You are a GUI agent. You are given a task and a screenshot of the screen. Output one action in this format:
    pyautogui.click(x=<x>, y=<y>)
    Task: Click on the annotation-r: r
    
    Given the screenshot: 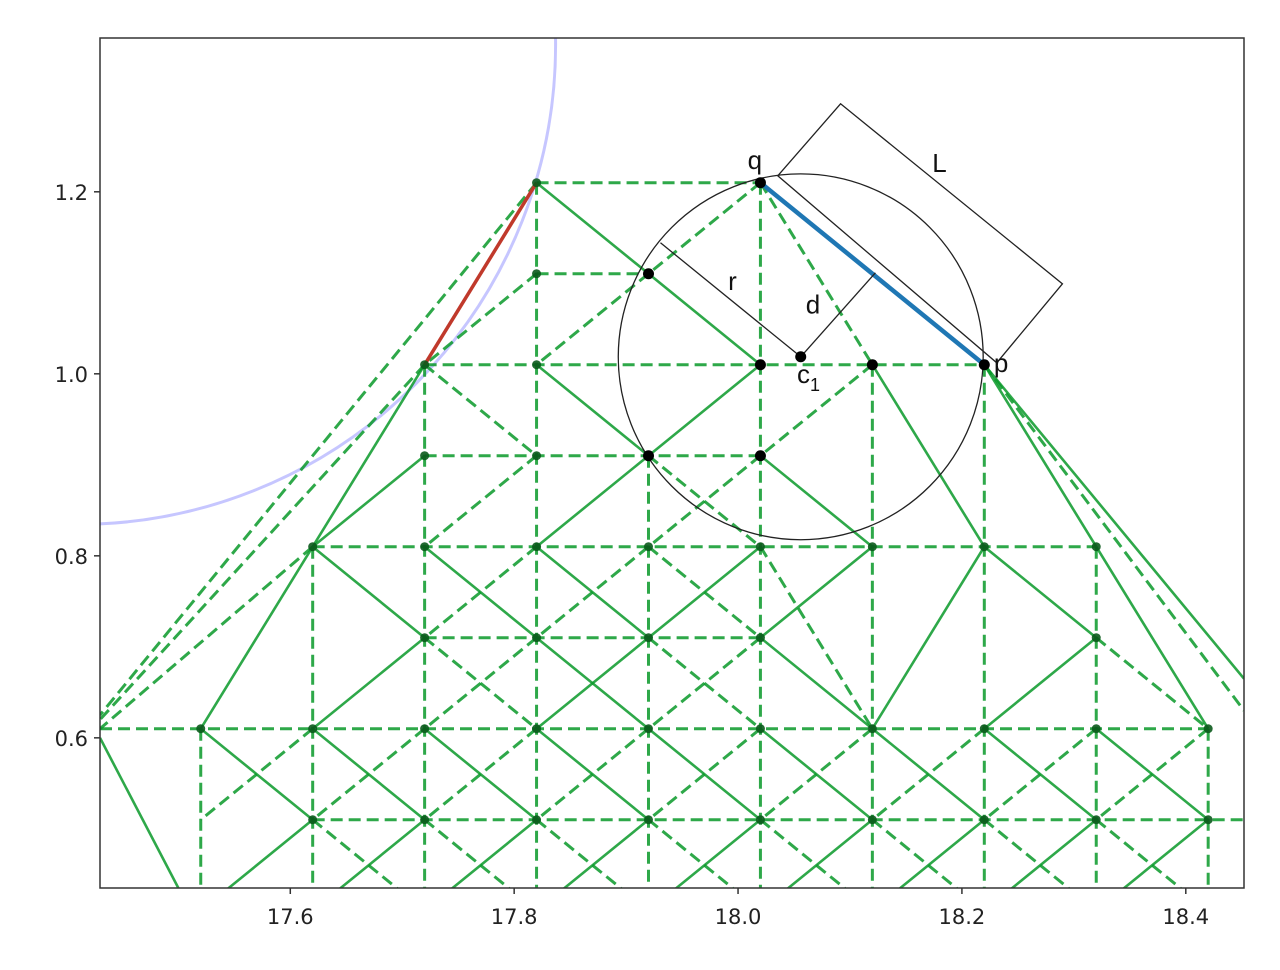 What is the action you would take?
    pyautogui.click(x=732, y=281)
    